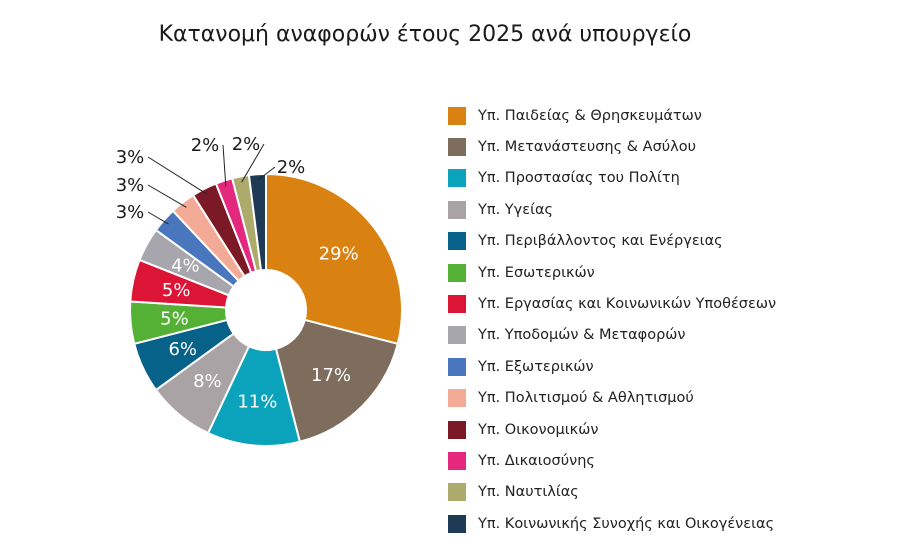 Image resolution: width=902 pixels, height=551 pixels. What do you see at coordinates (600, 241) in the screenshot?
I see `legend-label: Υπ. Περιβάλλοντος και Ενέργειας` at bounding box center [600, 241].